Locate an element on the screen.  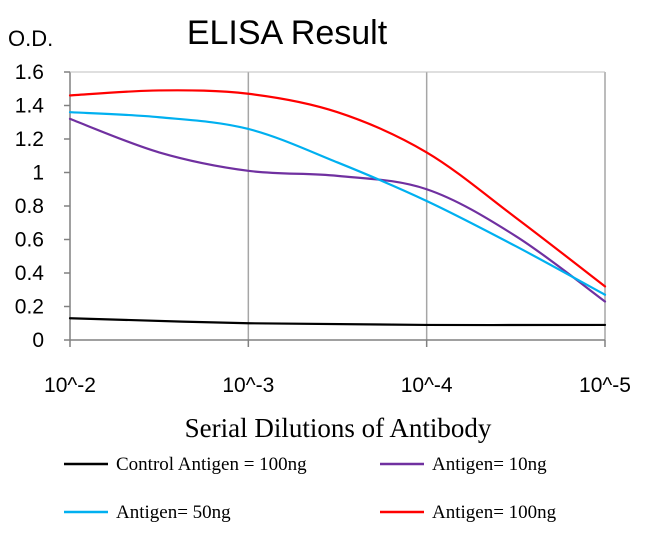
x-tick-label: 10^-3 is located at coordinates (248, 385).